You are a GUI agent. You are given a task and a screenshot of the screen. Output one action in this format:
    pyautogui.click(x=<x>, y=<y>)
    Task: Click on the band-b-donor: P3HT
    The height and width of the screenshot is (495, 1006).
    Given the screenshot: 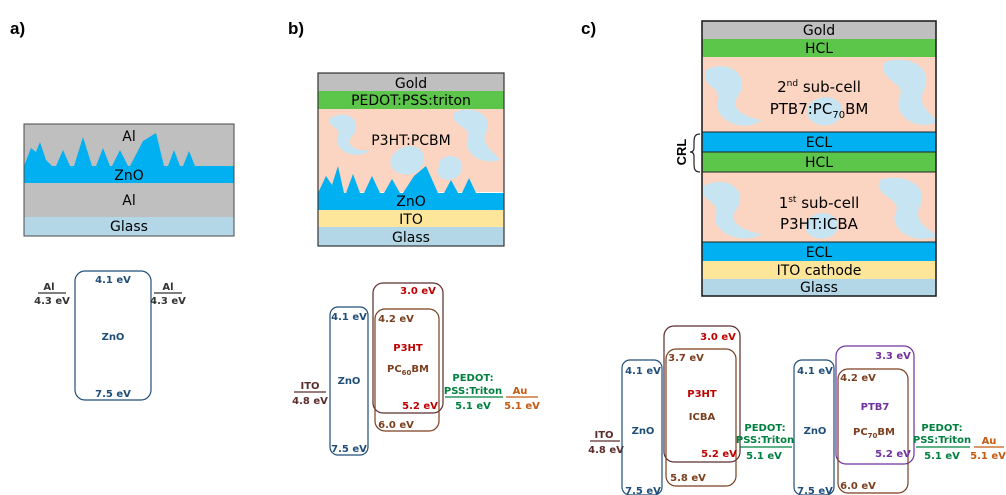 What is the action you would take?
    pyautogui.click(x=408, y=348)
    